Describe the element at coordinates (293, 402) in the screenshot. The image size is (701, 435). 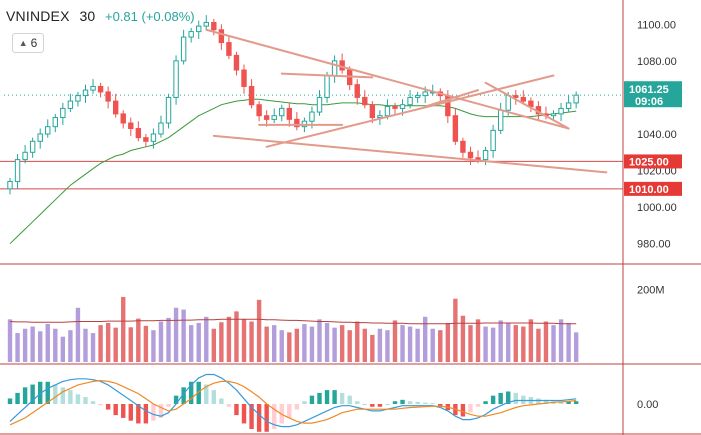
I see `macd-signal-line` at that location.